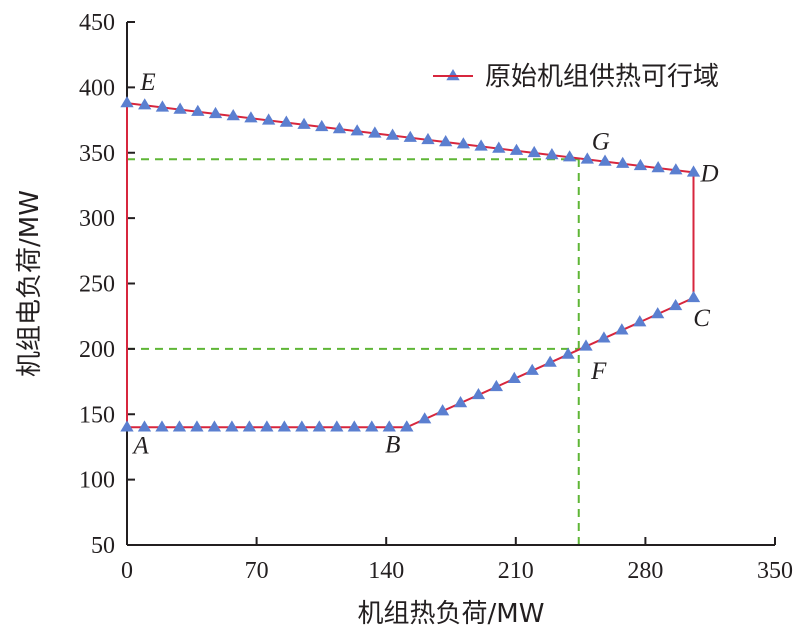 Image resolution: width=807 pixels, height=636 pixels. I want to click on y-tick-label: 400, so click(97, 88).